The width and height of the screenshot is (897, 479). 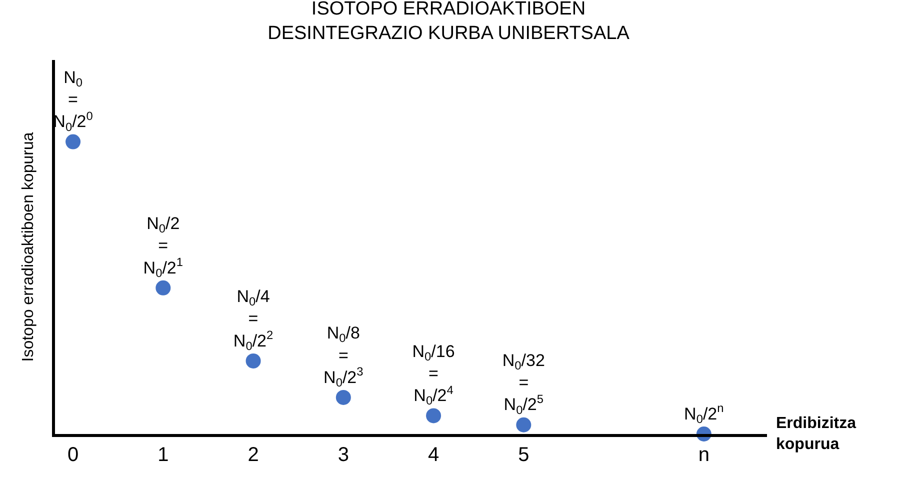 What do you see at coordinates (343, 455) in the screenshot?
I see `x-tick-label: 3` at bounding box center [343, 455].